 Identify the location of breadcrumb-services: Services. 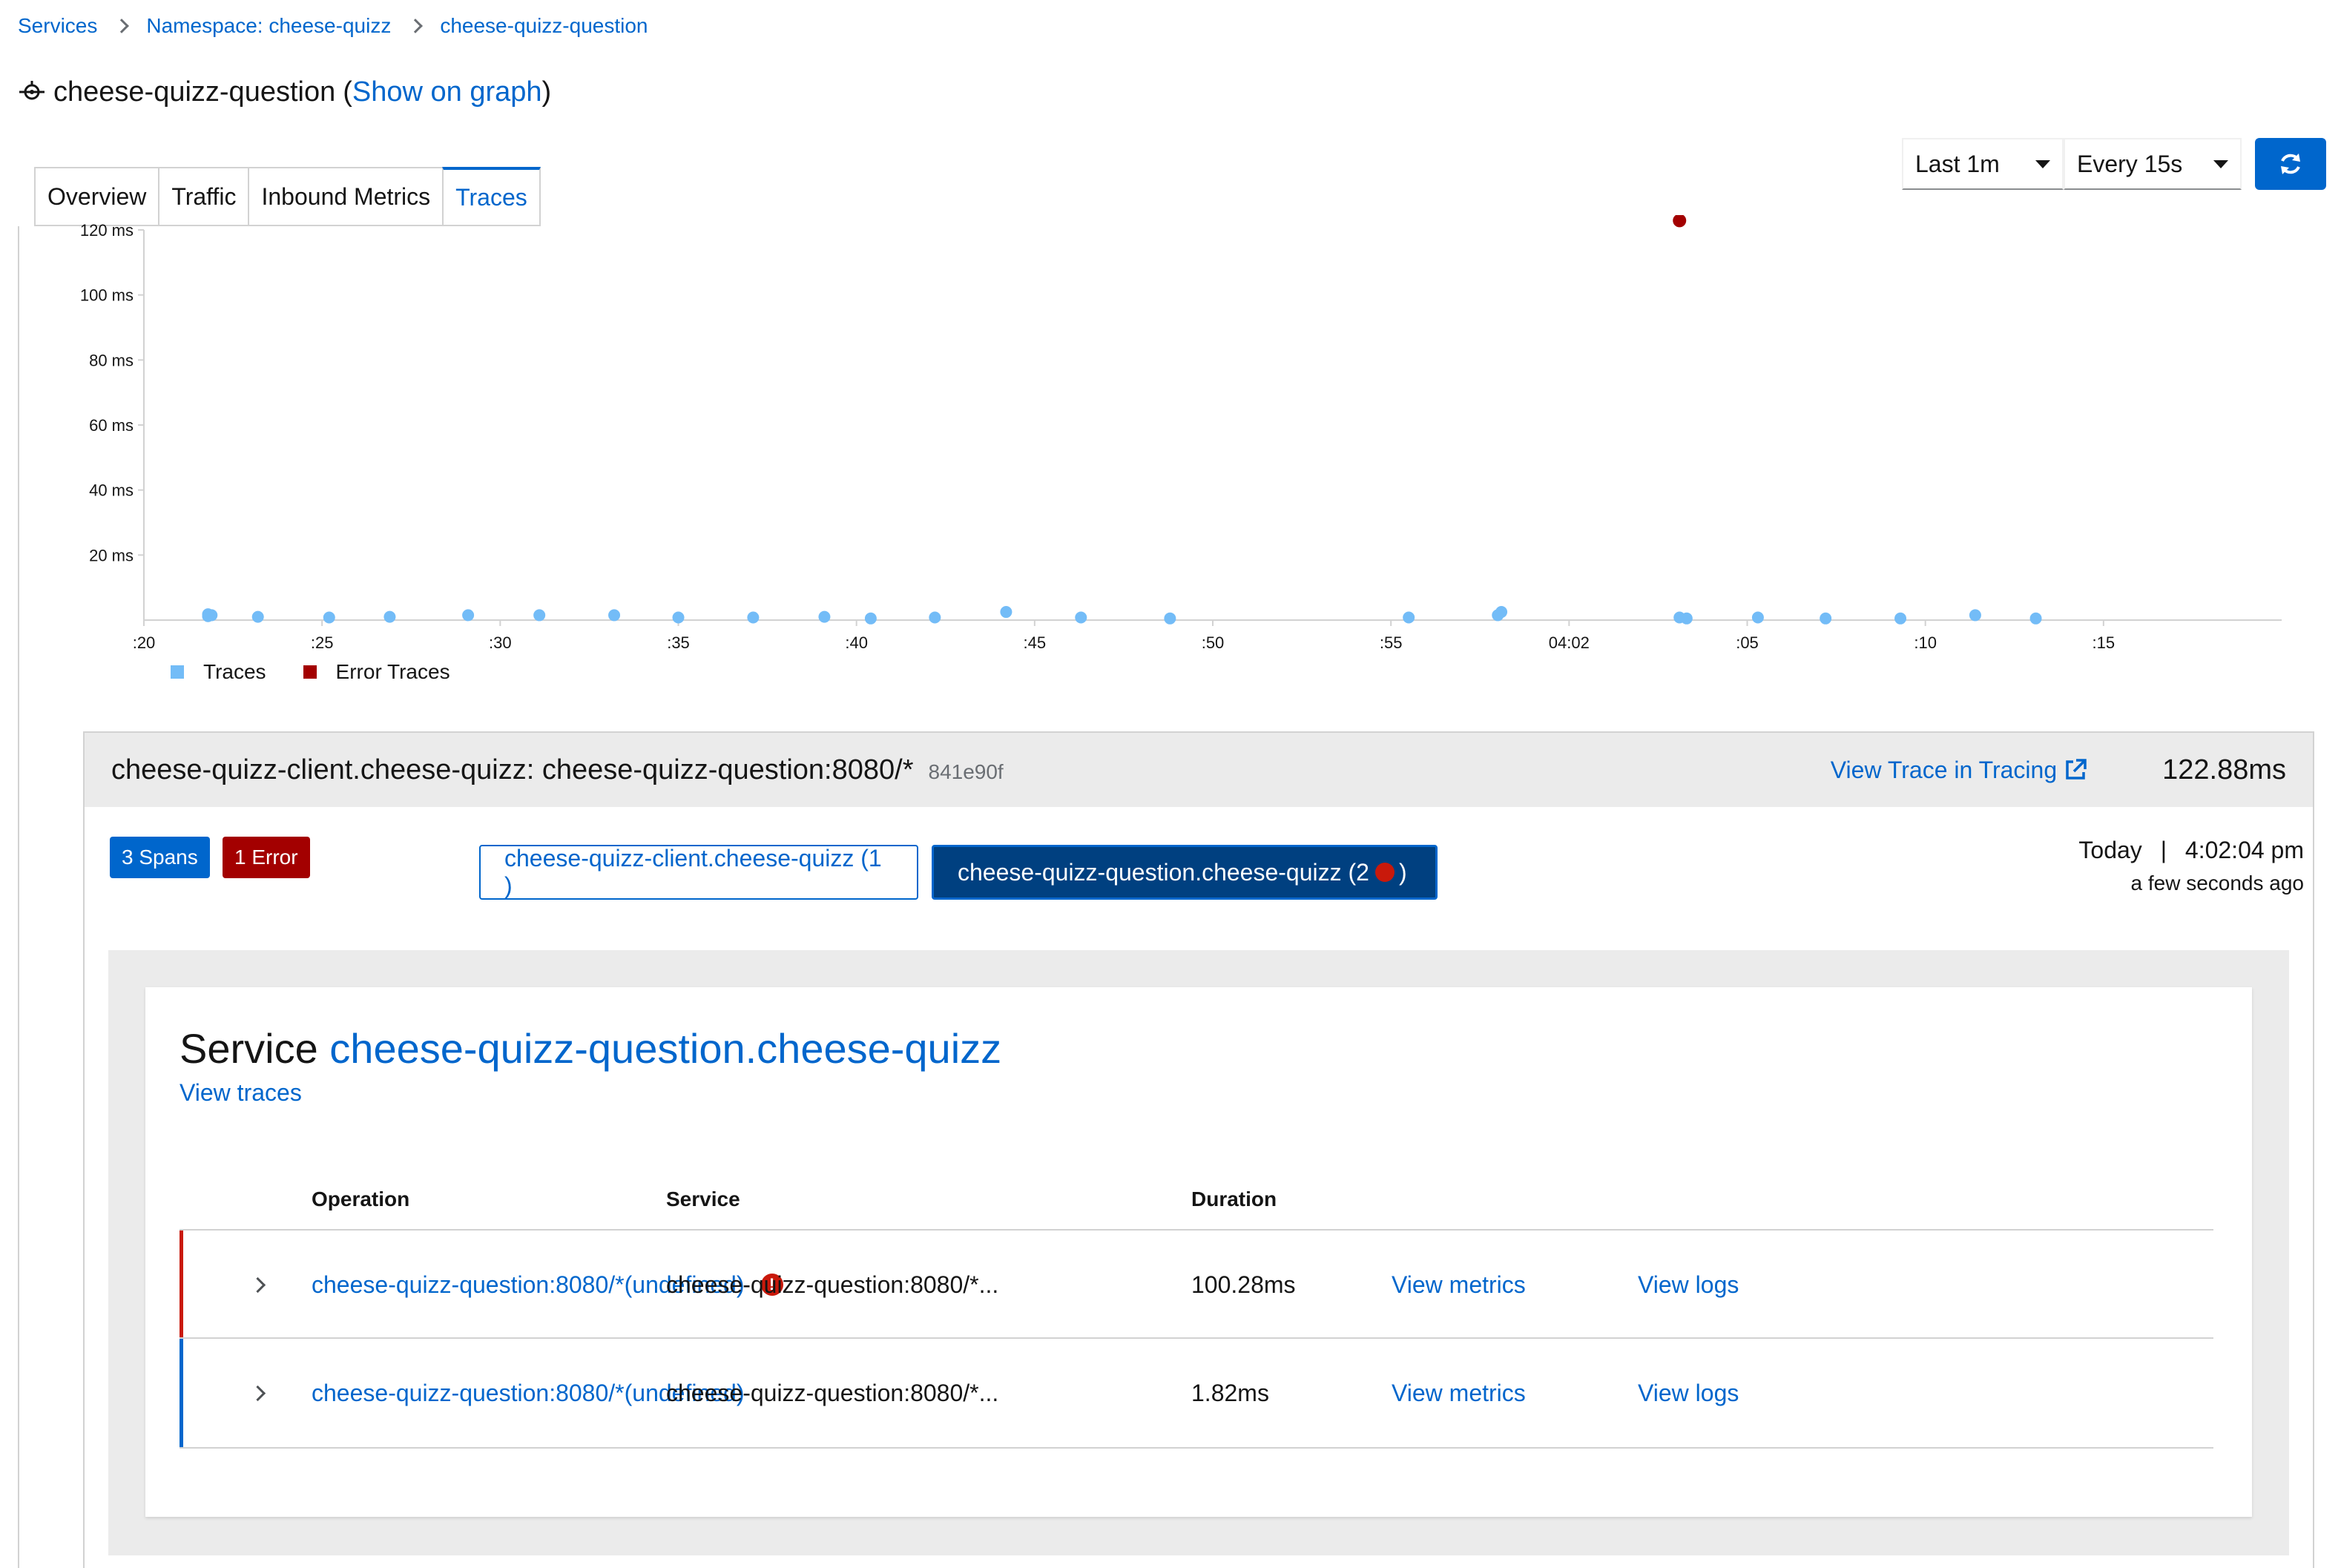
(58, 25).